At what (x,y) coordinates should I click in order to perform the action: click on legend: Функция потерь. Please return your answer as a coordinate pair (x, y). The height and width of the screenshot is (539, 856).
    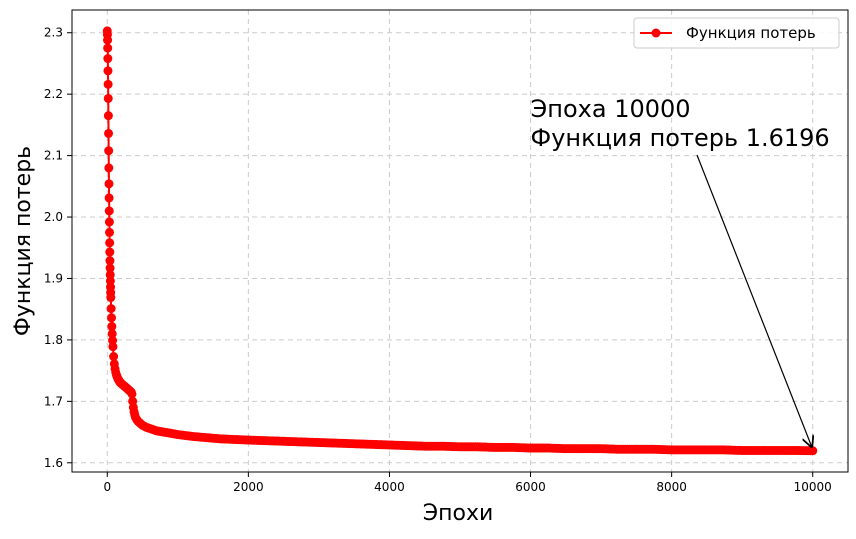
    Looking at the image, I should click on (736, 33).